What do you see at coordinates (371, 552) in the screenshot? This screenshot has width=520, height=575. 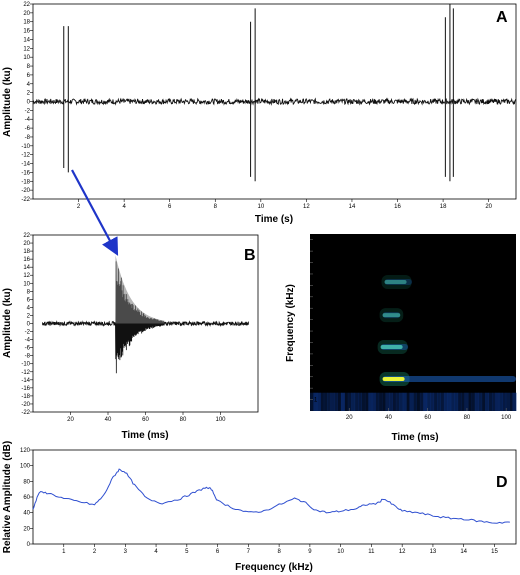 I see `panel-d-x-tick-label: 11` at bounding box center [371, 552].